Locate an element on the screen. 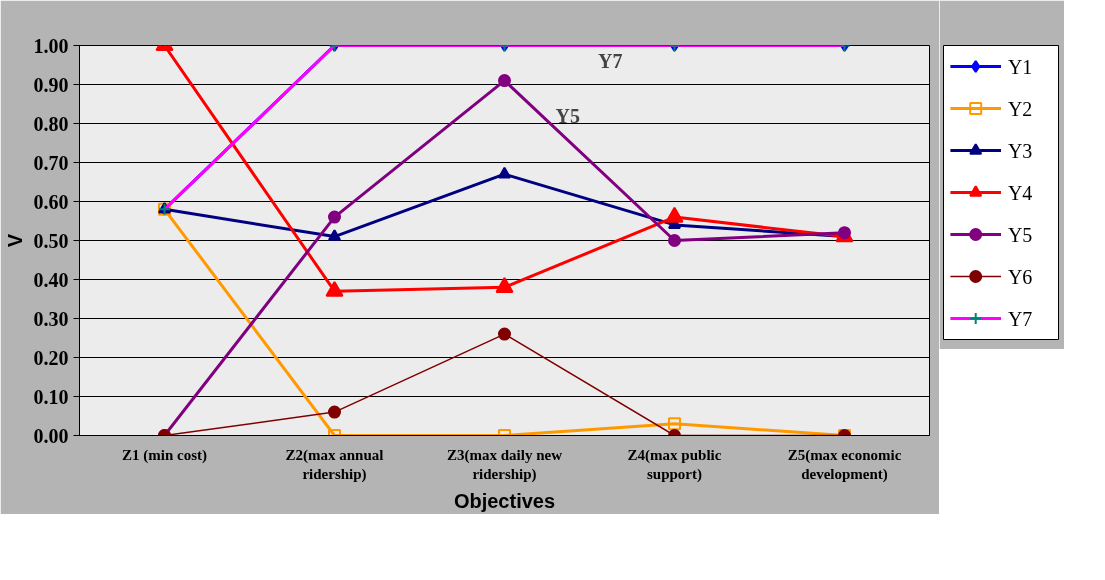 Image resolution: width=1105 pixels, height=580 pixels. x-tick-label: Z1 (min cost) is located at coordinates (164, 455).